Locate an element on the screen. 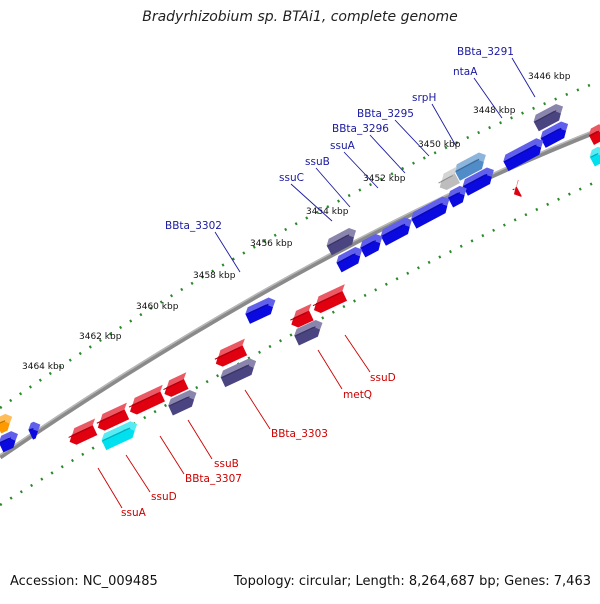 This screenshot has height=604, width=600. gene-purple-metq is located at coordinates (309, 332).